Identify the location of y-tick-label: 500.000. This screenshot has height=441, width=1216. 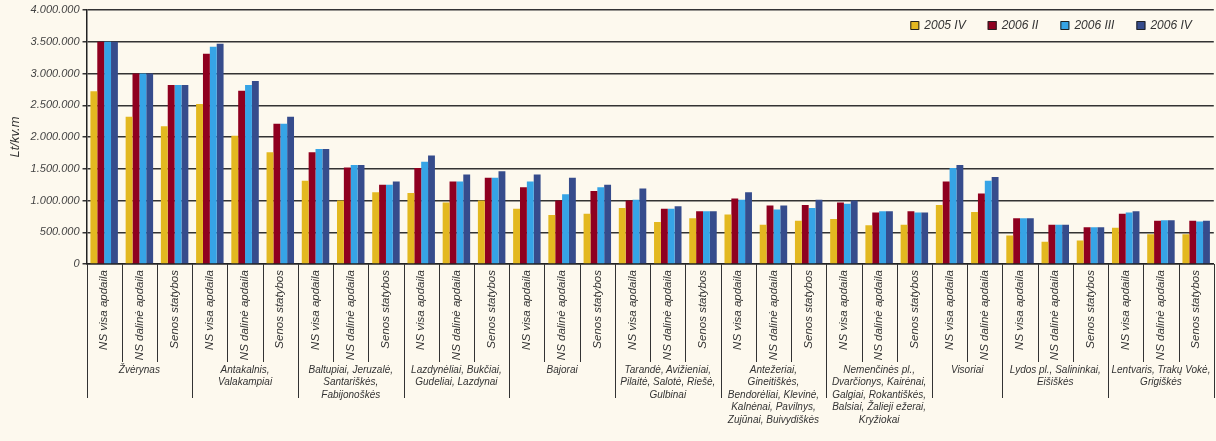
(60, 231).